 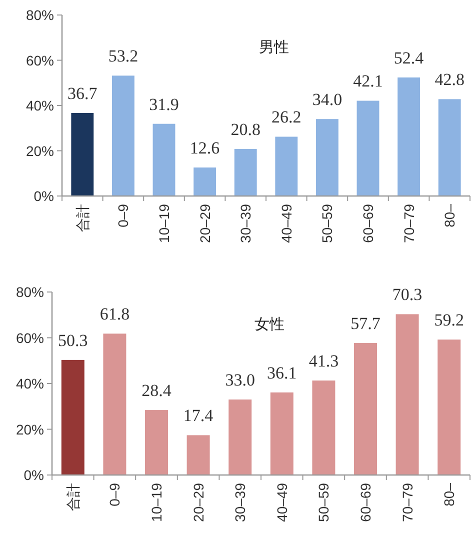 I want to click on data-label: 61.8, so click(x=115, y=314).